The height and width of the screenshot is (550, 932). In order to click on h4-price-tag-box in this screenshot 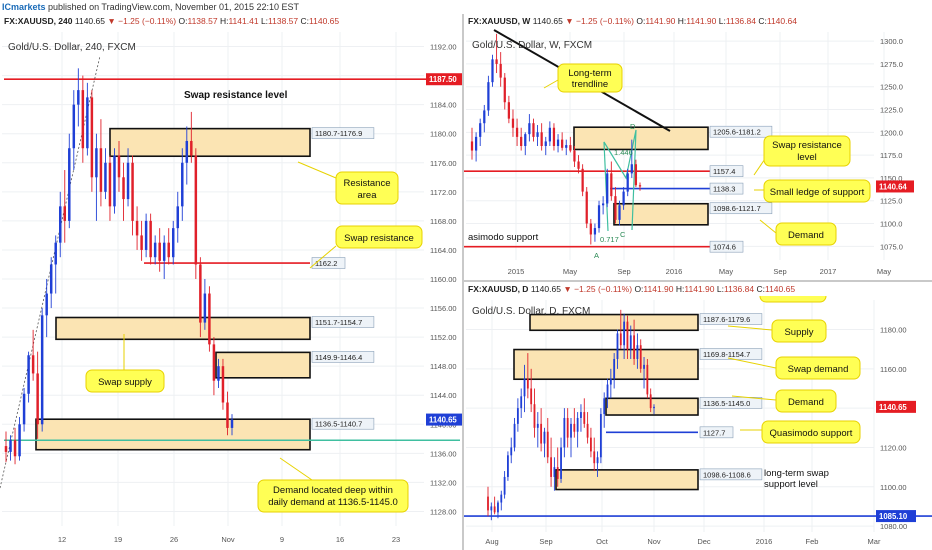, I will do `click(444, 419)`.